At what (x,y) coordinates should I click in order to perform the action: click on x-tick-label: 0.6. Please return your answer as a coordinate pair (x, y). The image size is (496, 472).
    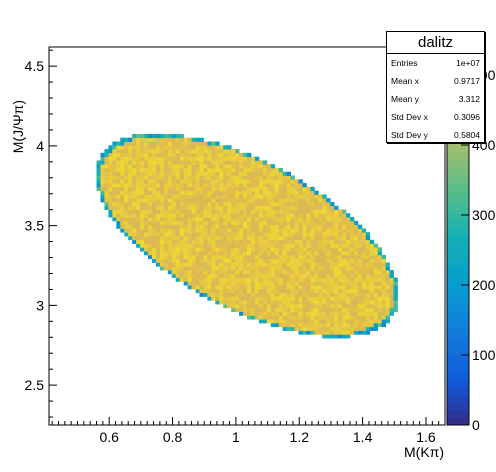
    Looking at the image, I should click on (109, 437).